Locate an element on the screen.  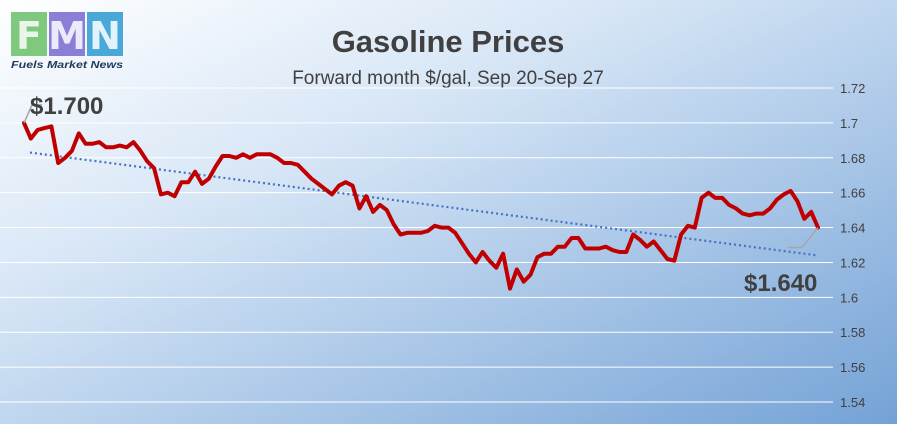
logo-letter-n: N is located at coordinates (105, 36).